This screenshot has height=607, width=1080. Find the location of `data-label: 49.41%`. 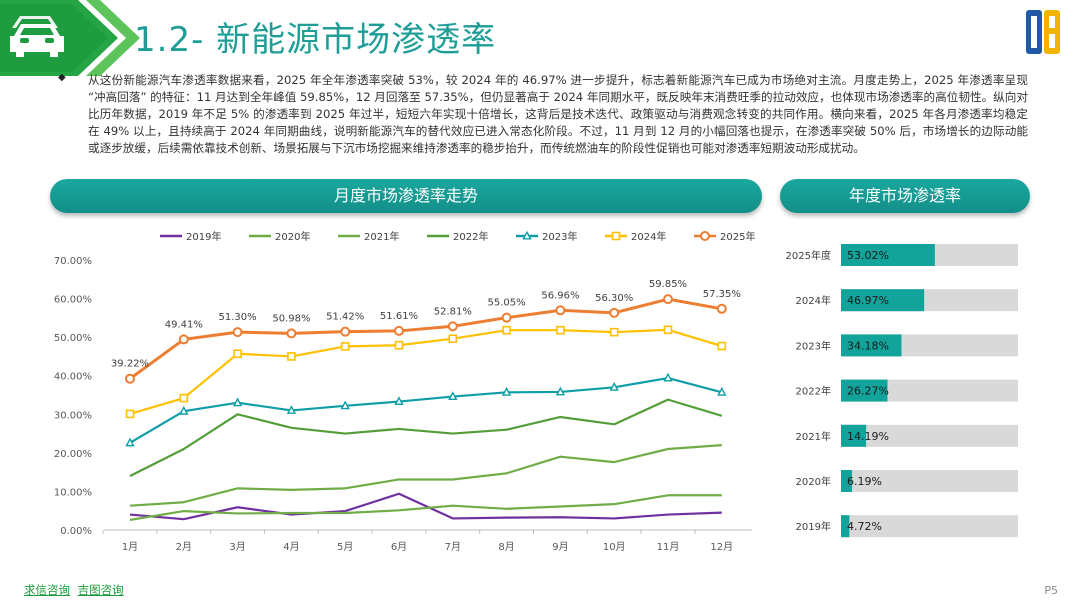

data-label: 49.41% is located at coordinates (184, 324).